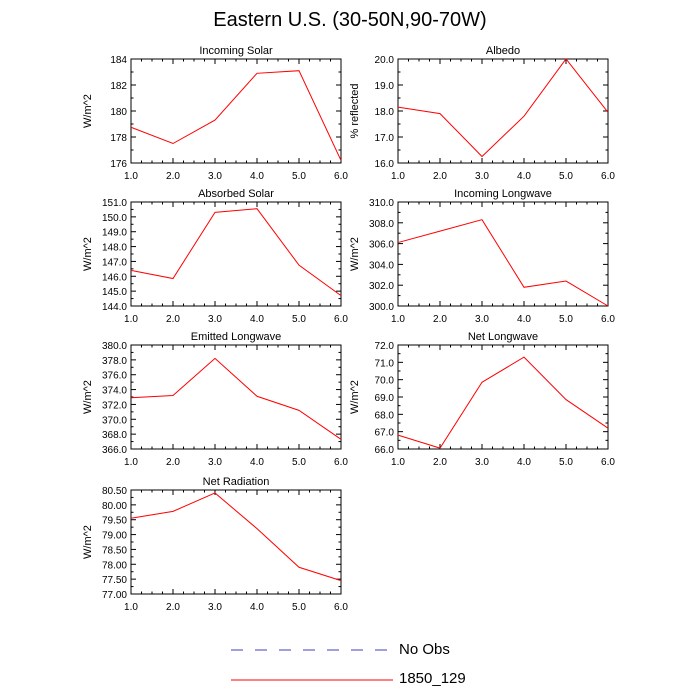  Describe the element at coordinates (114, 277) in the screenshot. I see `y-tick-label: 146.0` at that location.